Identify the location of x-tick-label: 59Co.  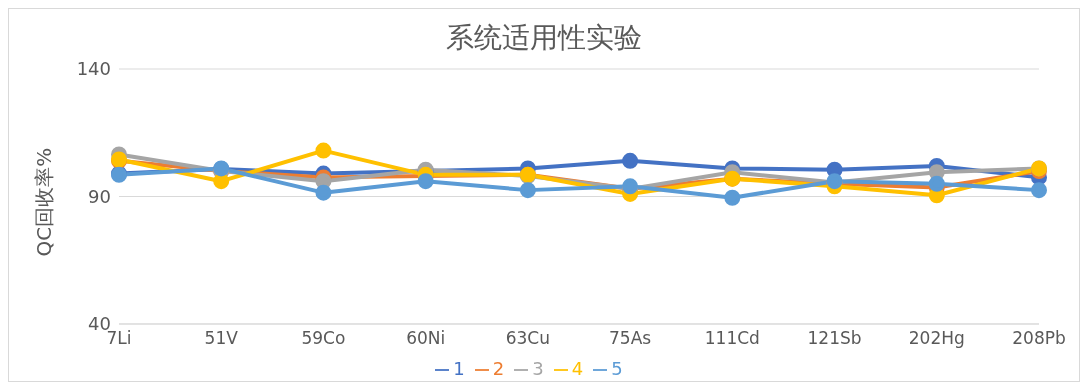
(323, 338).